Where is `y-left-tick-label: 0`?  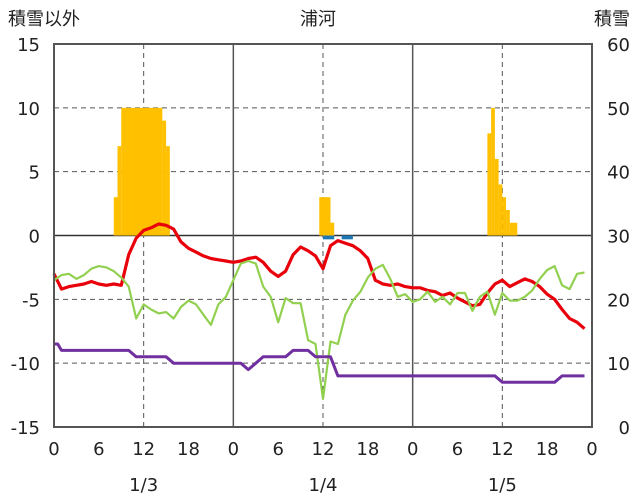
y-left-tick-label: 0 is located at coordinates (34, 237).